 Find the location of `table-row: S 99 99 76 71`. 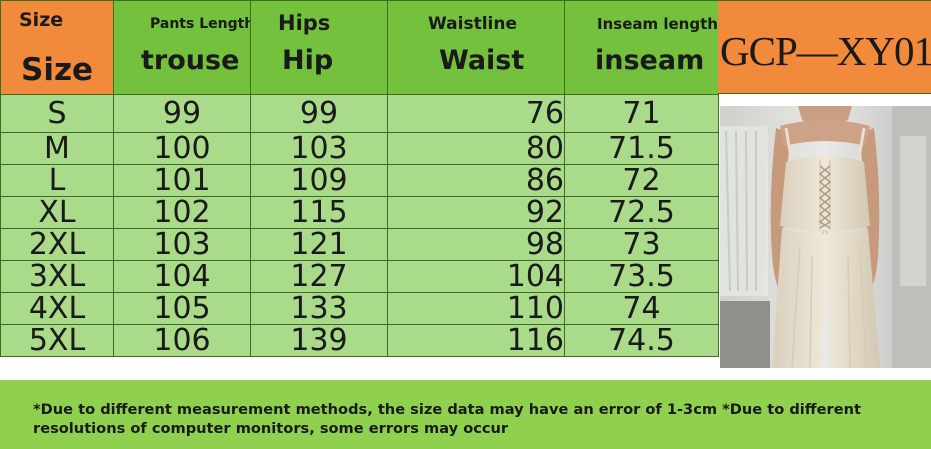

table-row: S 99 99 76 71 is located at coordinates (359, 113).